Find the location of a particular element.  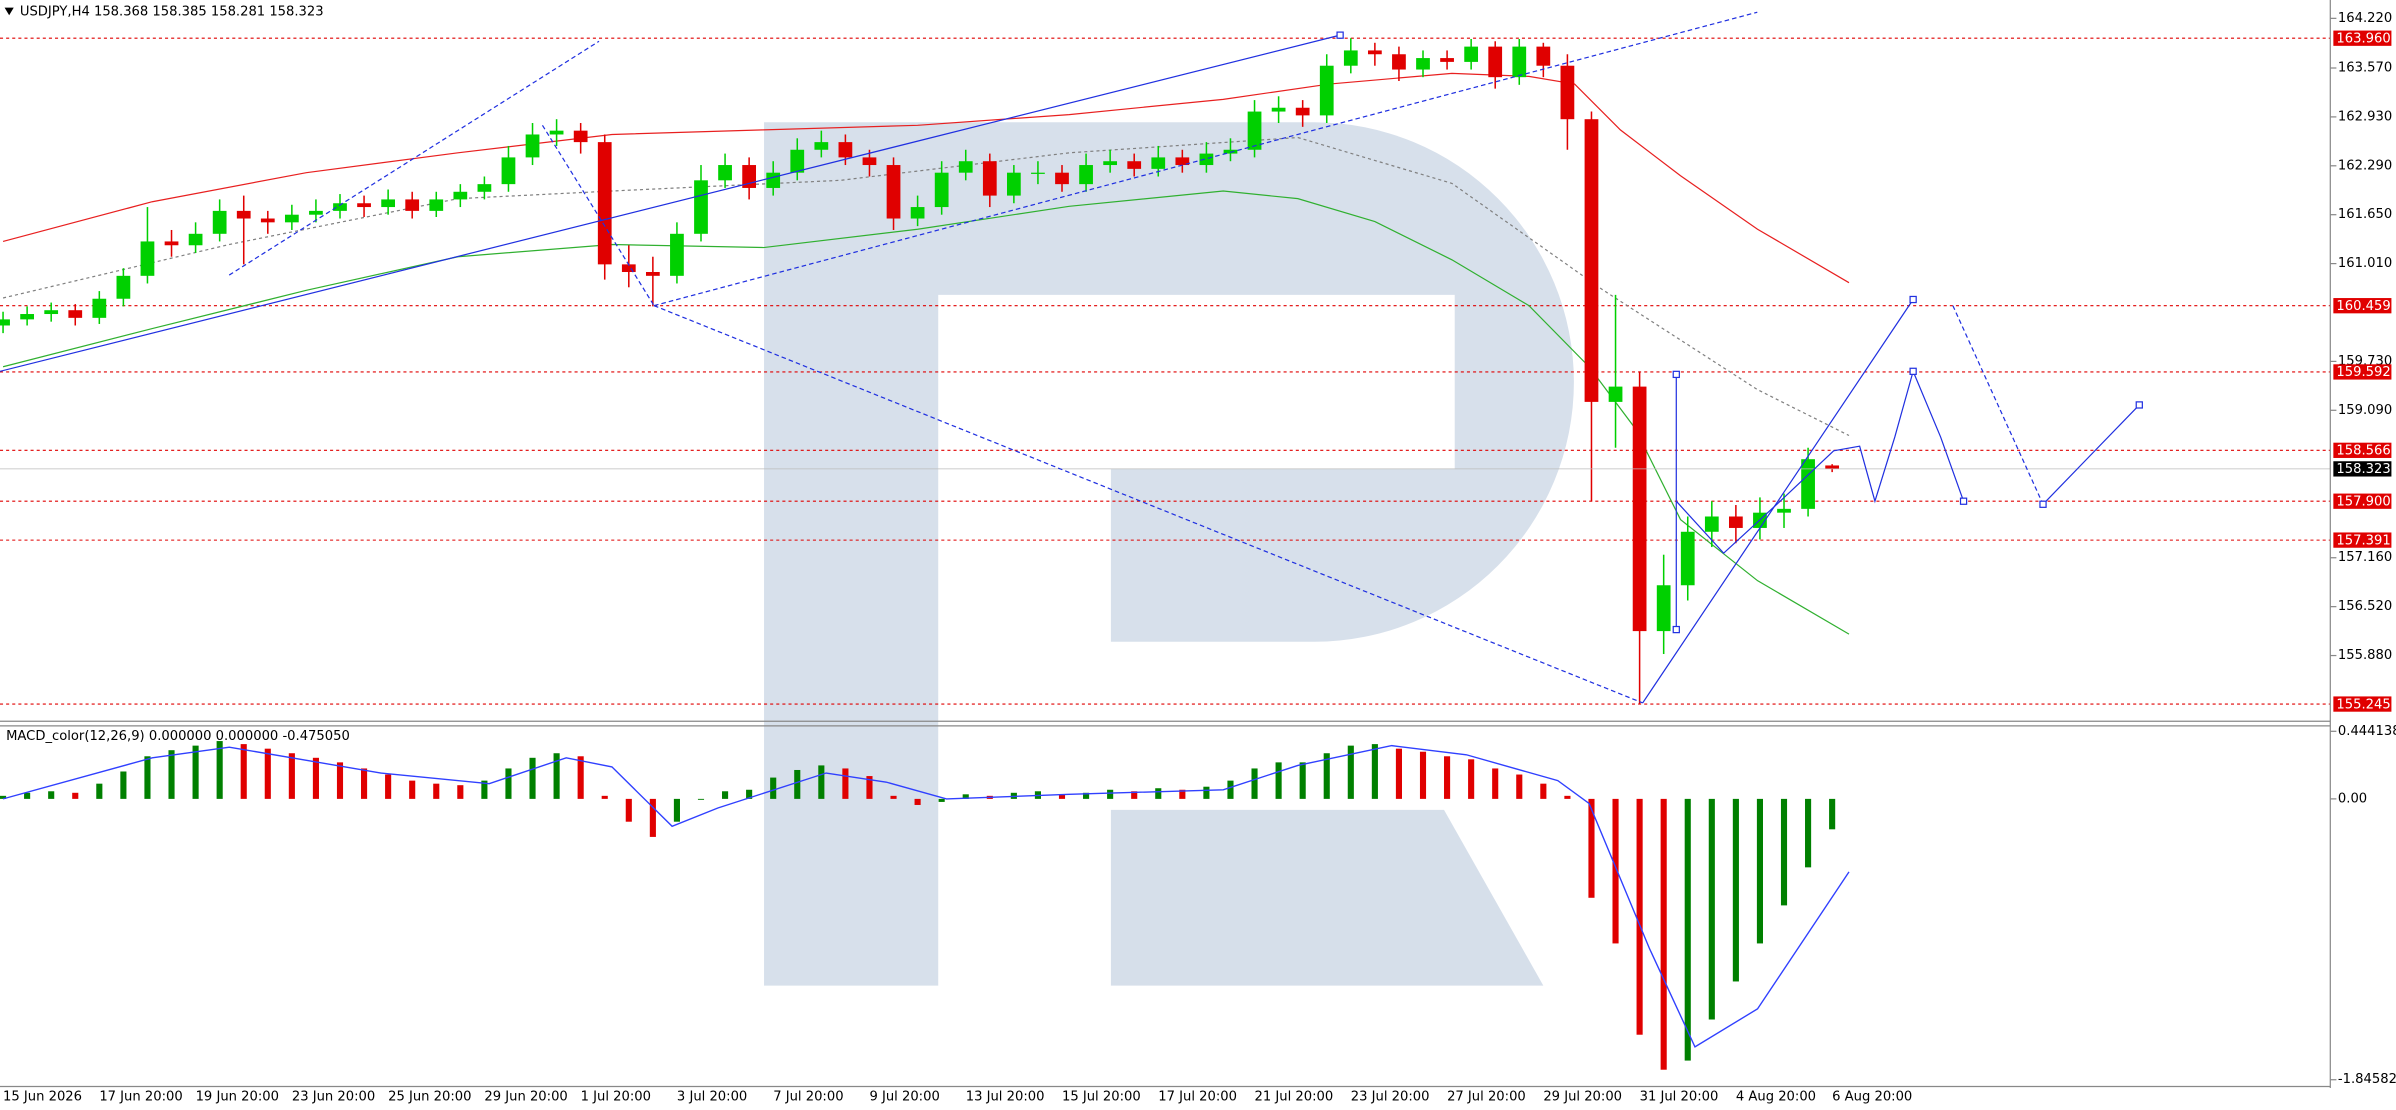

x-tick-label: 17 Jul 20:00 is located at coordinates (1197, 1097).